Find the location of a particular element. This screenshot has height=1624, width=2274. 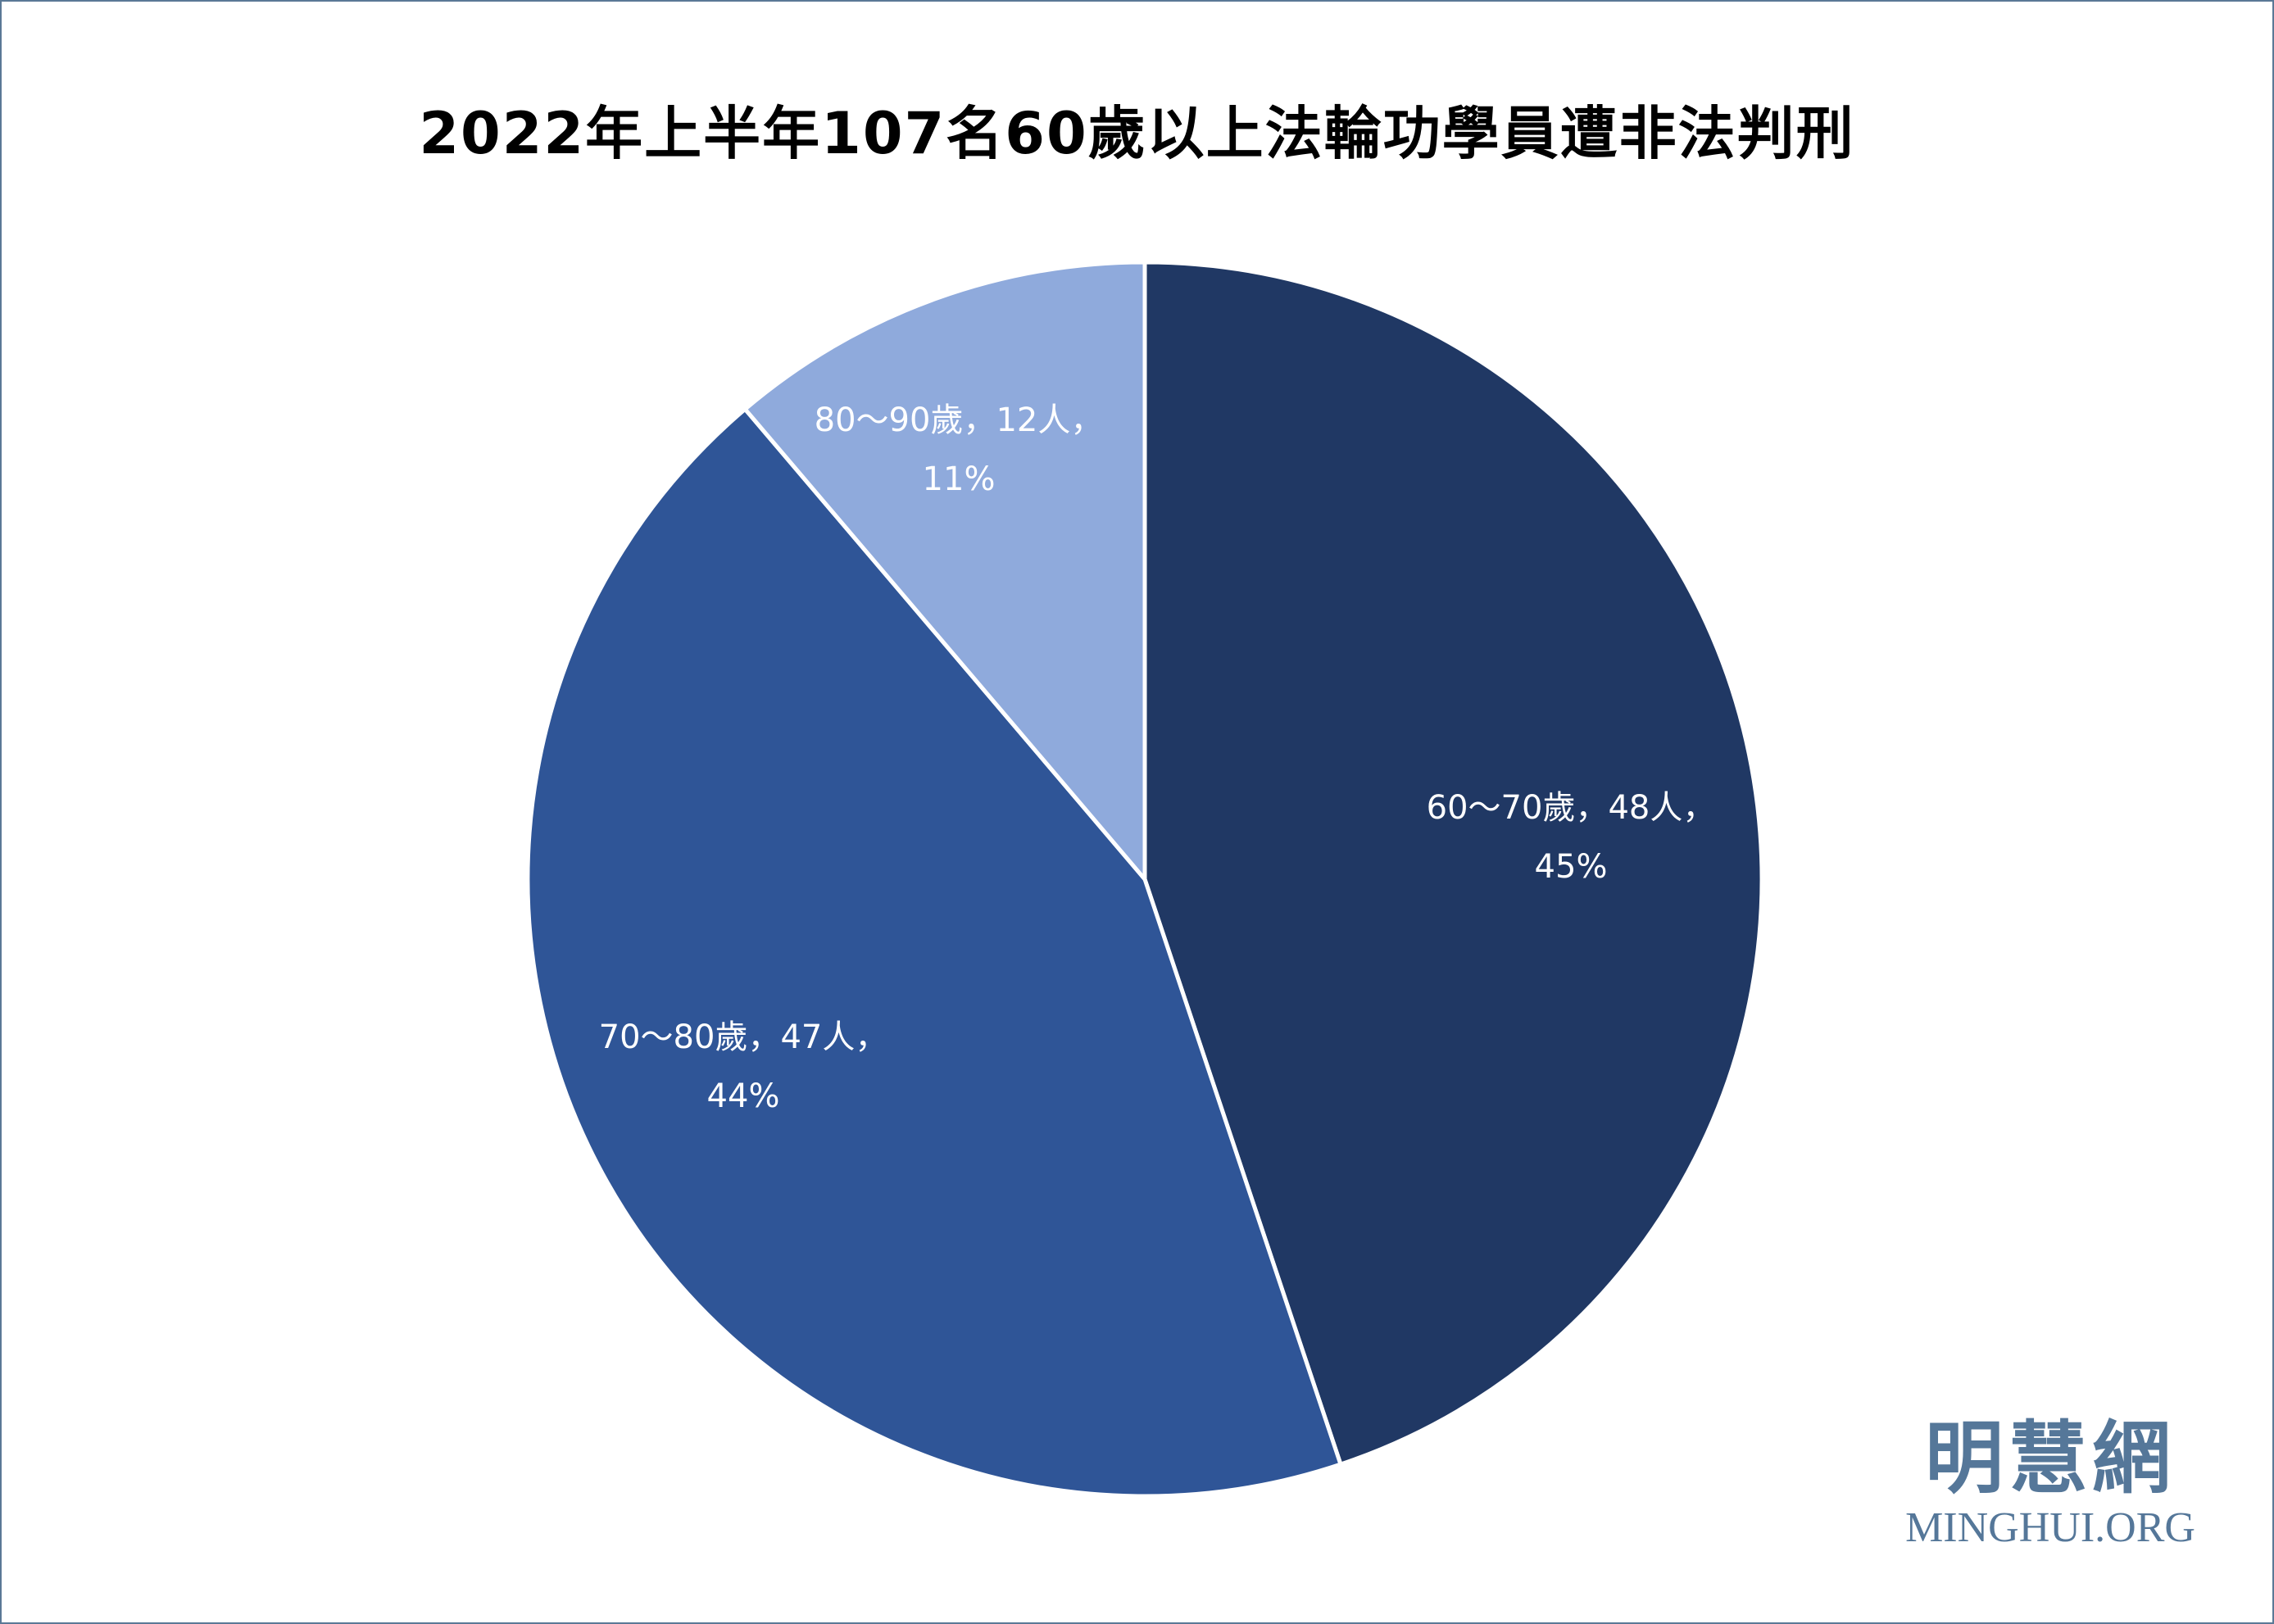

slice-label-text: 70～80歲，47人， is located at coordinates (743, 1037).